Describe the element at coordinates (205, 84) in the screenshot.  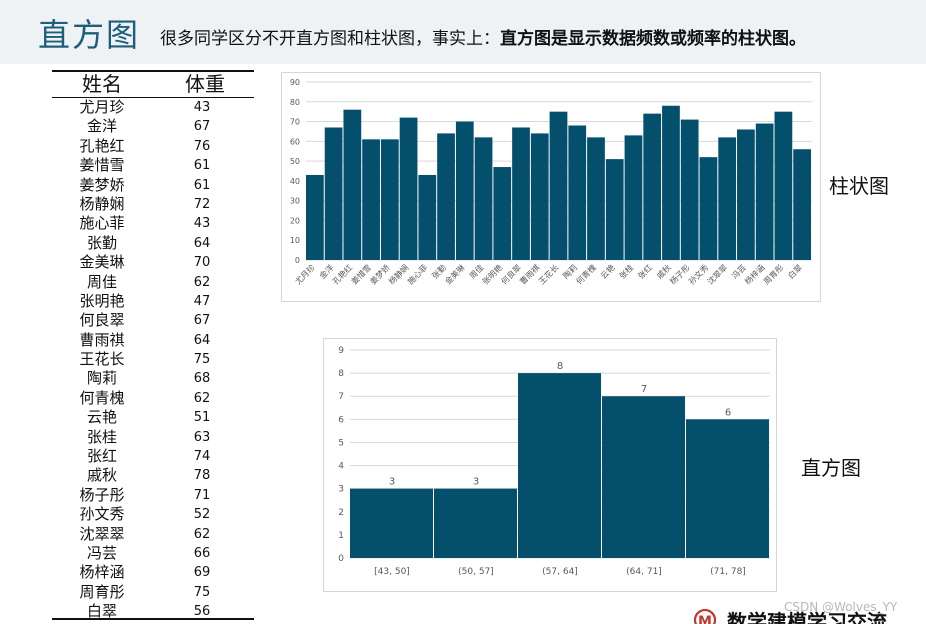
I see `table-header-weight: 体重` at that location.